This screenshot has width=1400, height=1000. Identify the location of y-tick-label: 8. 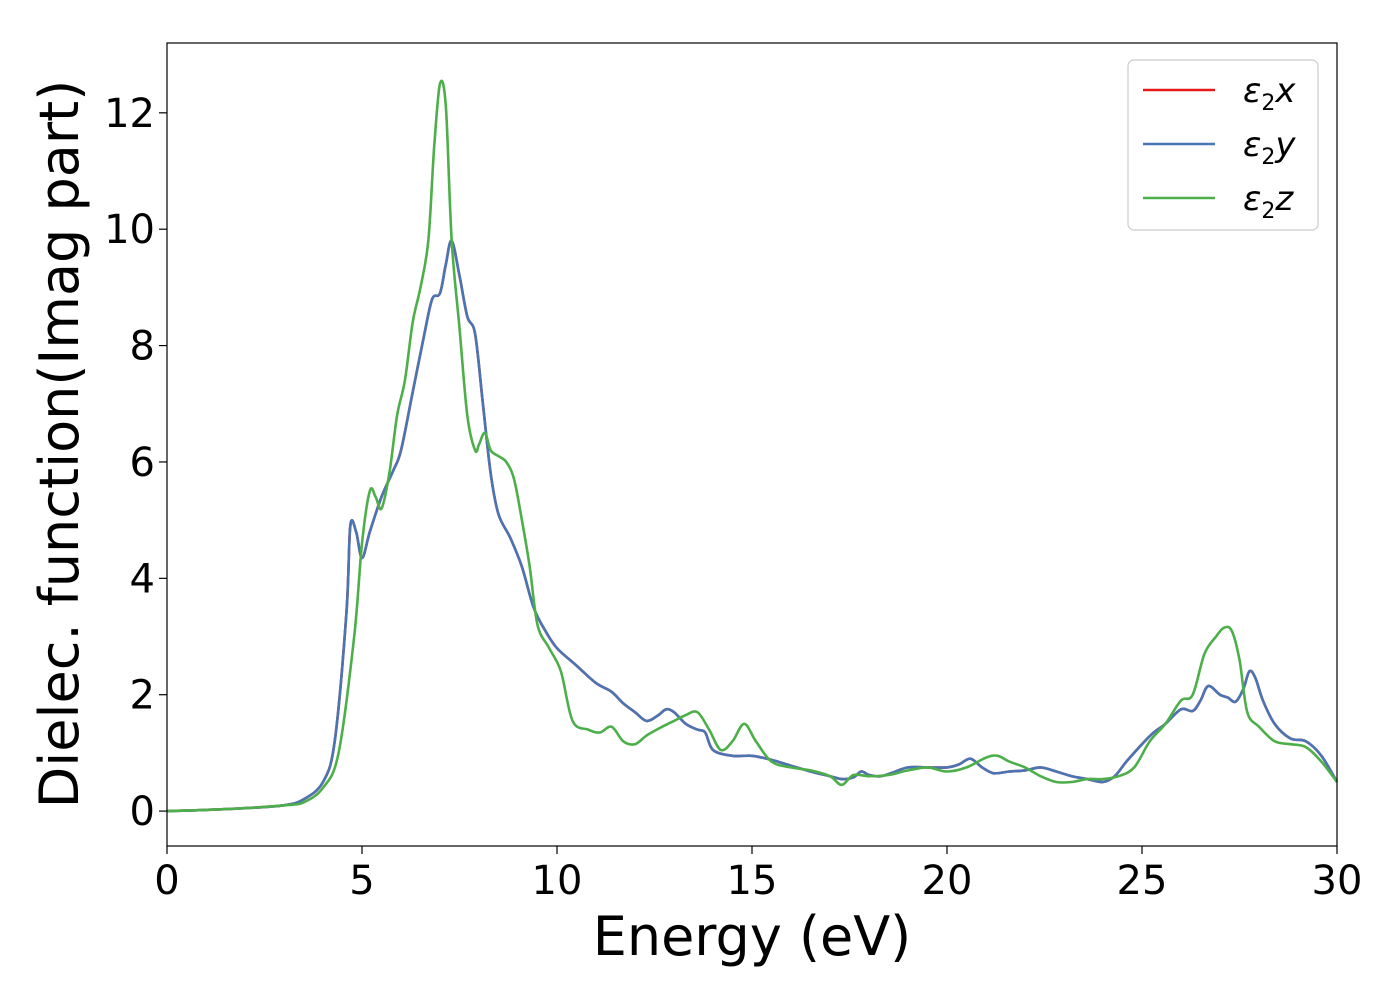
(142, 347).